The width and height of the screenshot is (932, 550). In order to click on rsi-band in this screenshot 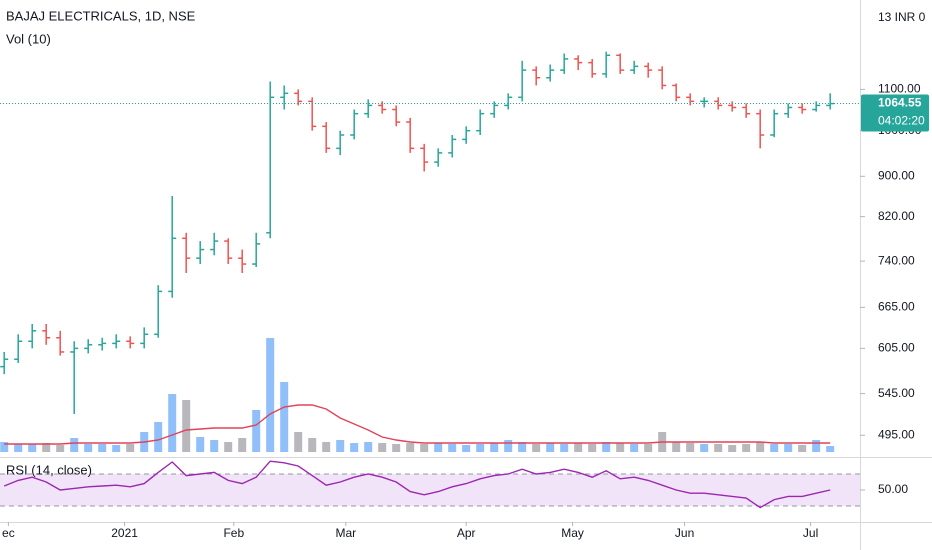, I will do `click(430, 490)`.